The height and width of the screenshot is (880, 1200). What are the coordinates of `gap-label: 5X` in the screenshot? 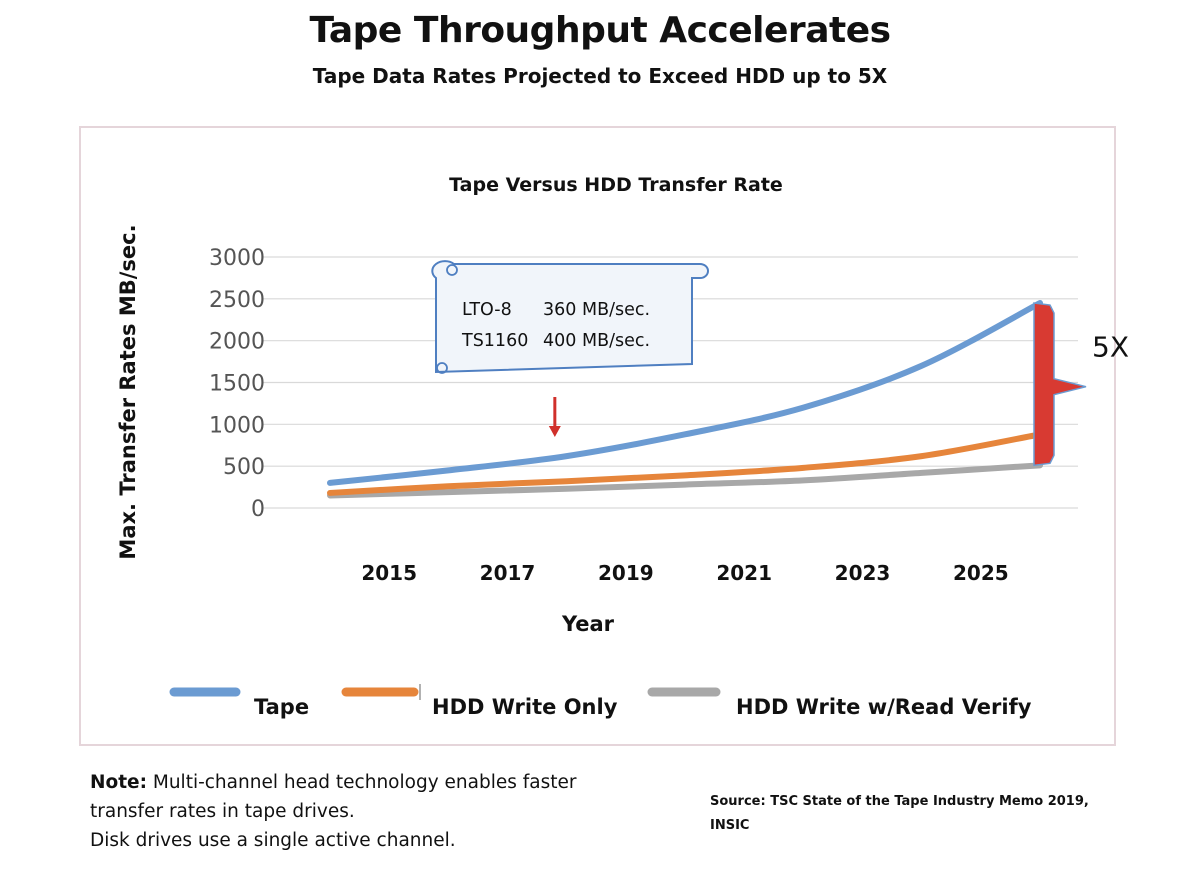 It's located at (1110, 347).